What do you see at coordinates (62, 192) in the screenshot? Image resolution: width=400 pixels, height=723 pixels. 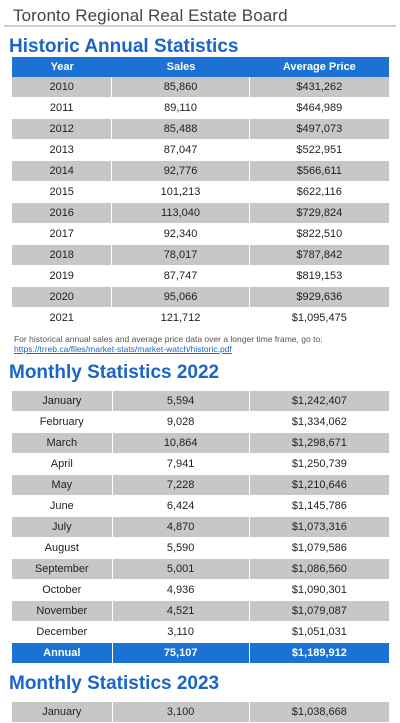 I see `table-cell: 2015` at bounding box center [62, 192].